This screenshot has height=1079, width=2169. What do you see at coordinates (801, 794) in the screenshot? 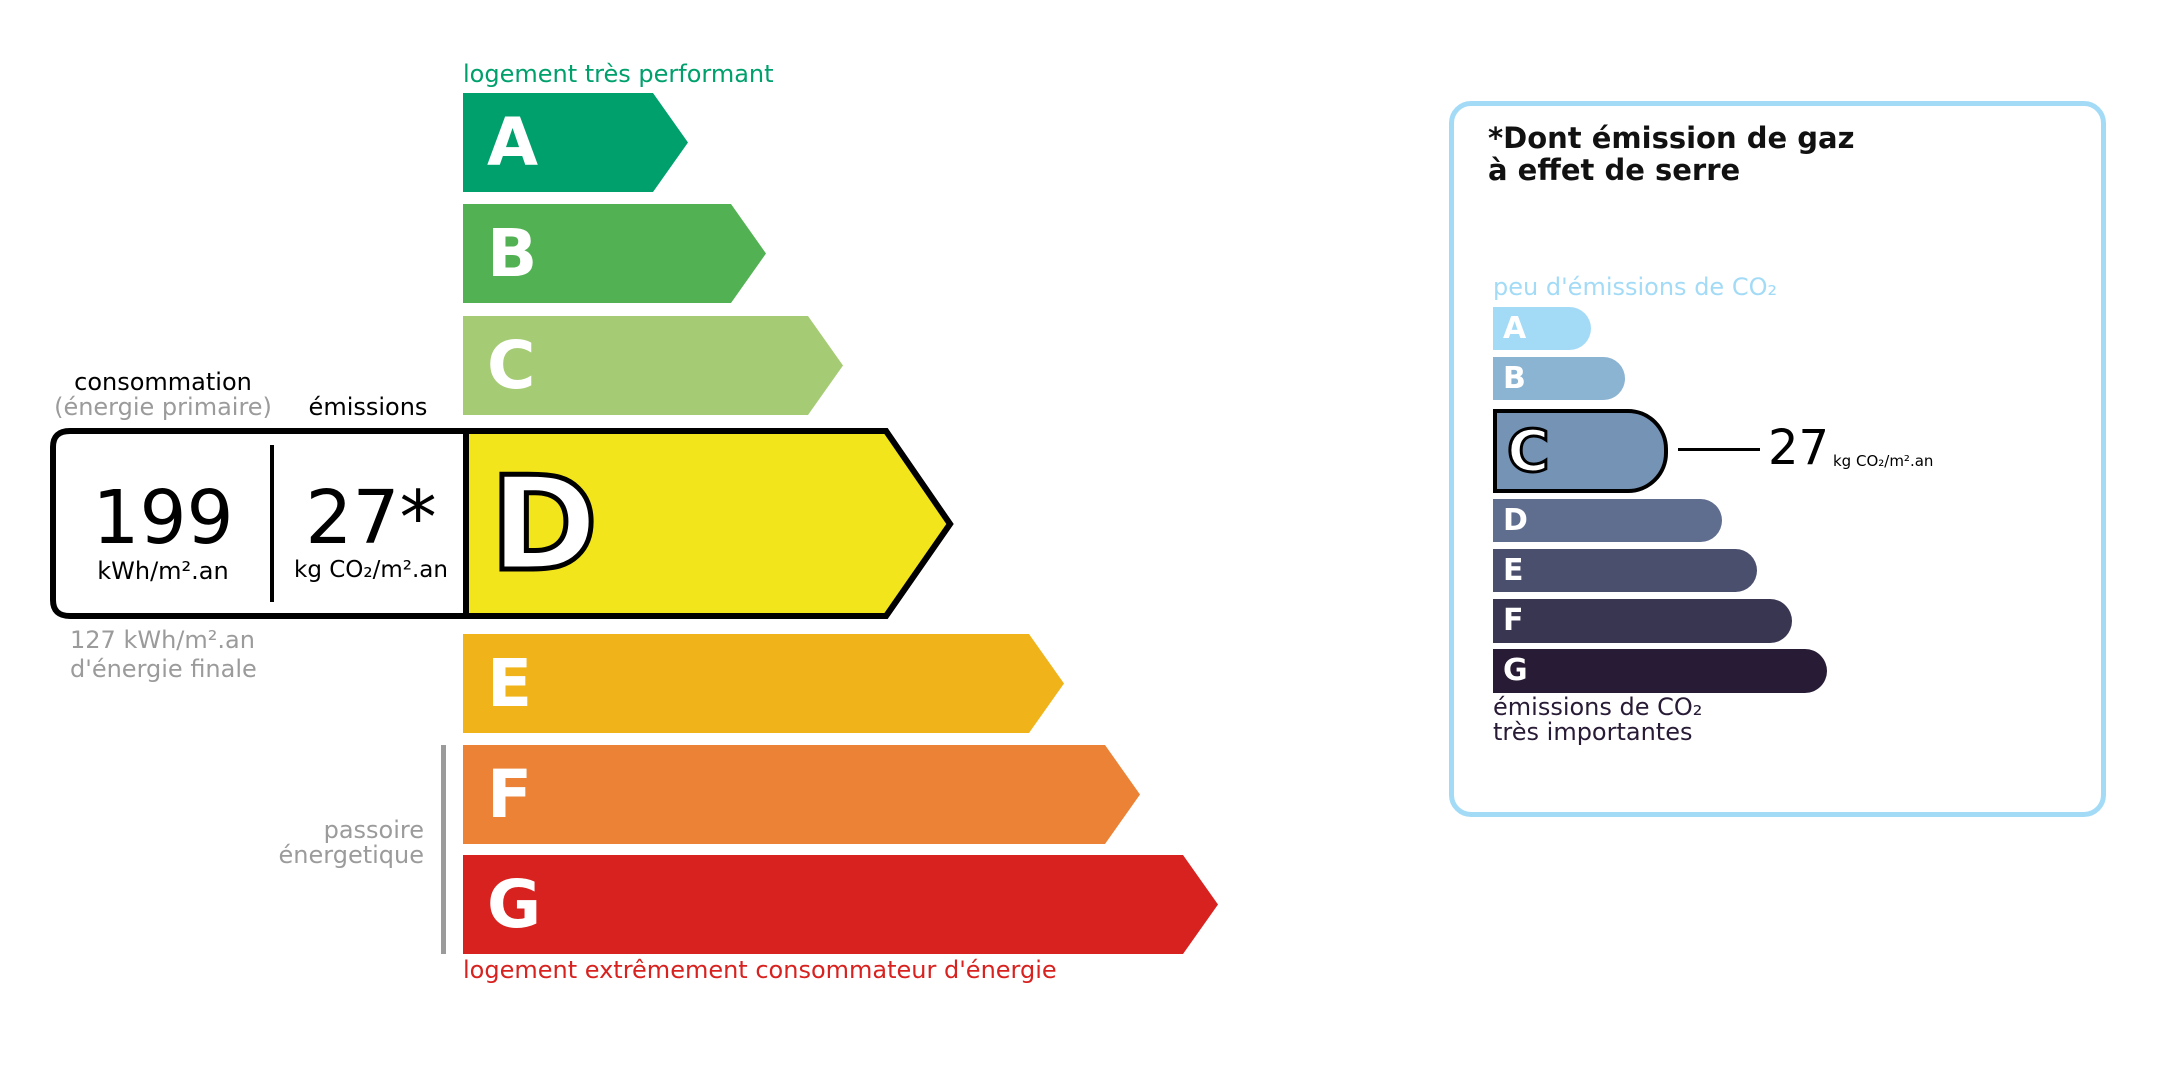
I see `class-bar-f: F` at bounding box center [801, 794].